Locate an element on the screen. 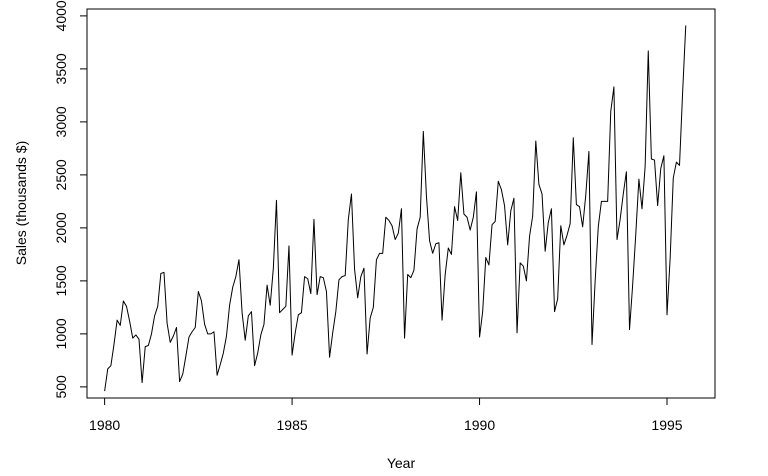 The image size is (768, 476). y-tick-label: 2500 is located at coordinates (61, 174).